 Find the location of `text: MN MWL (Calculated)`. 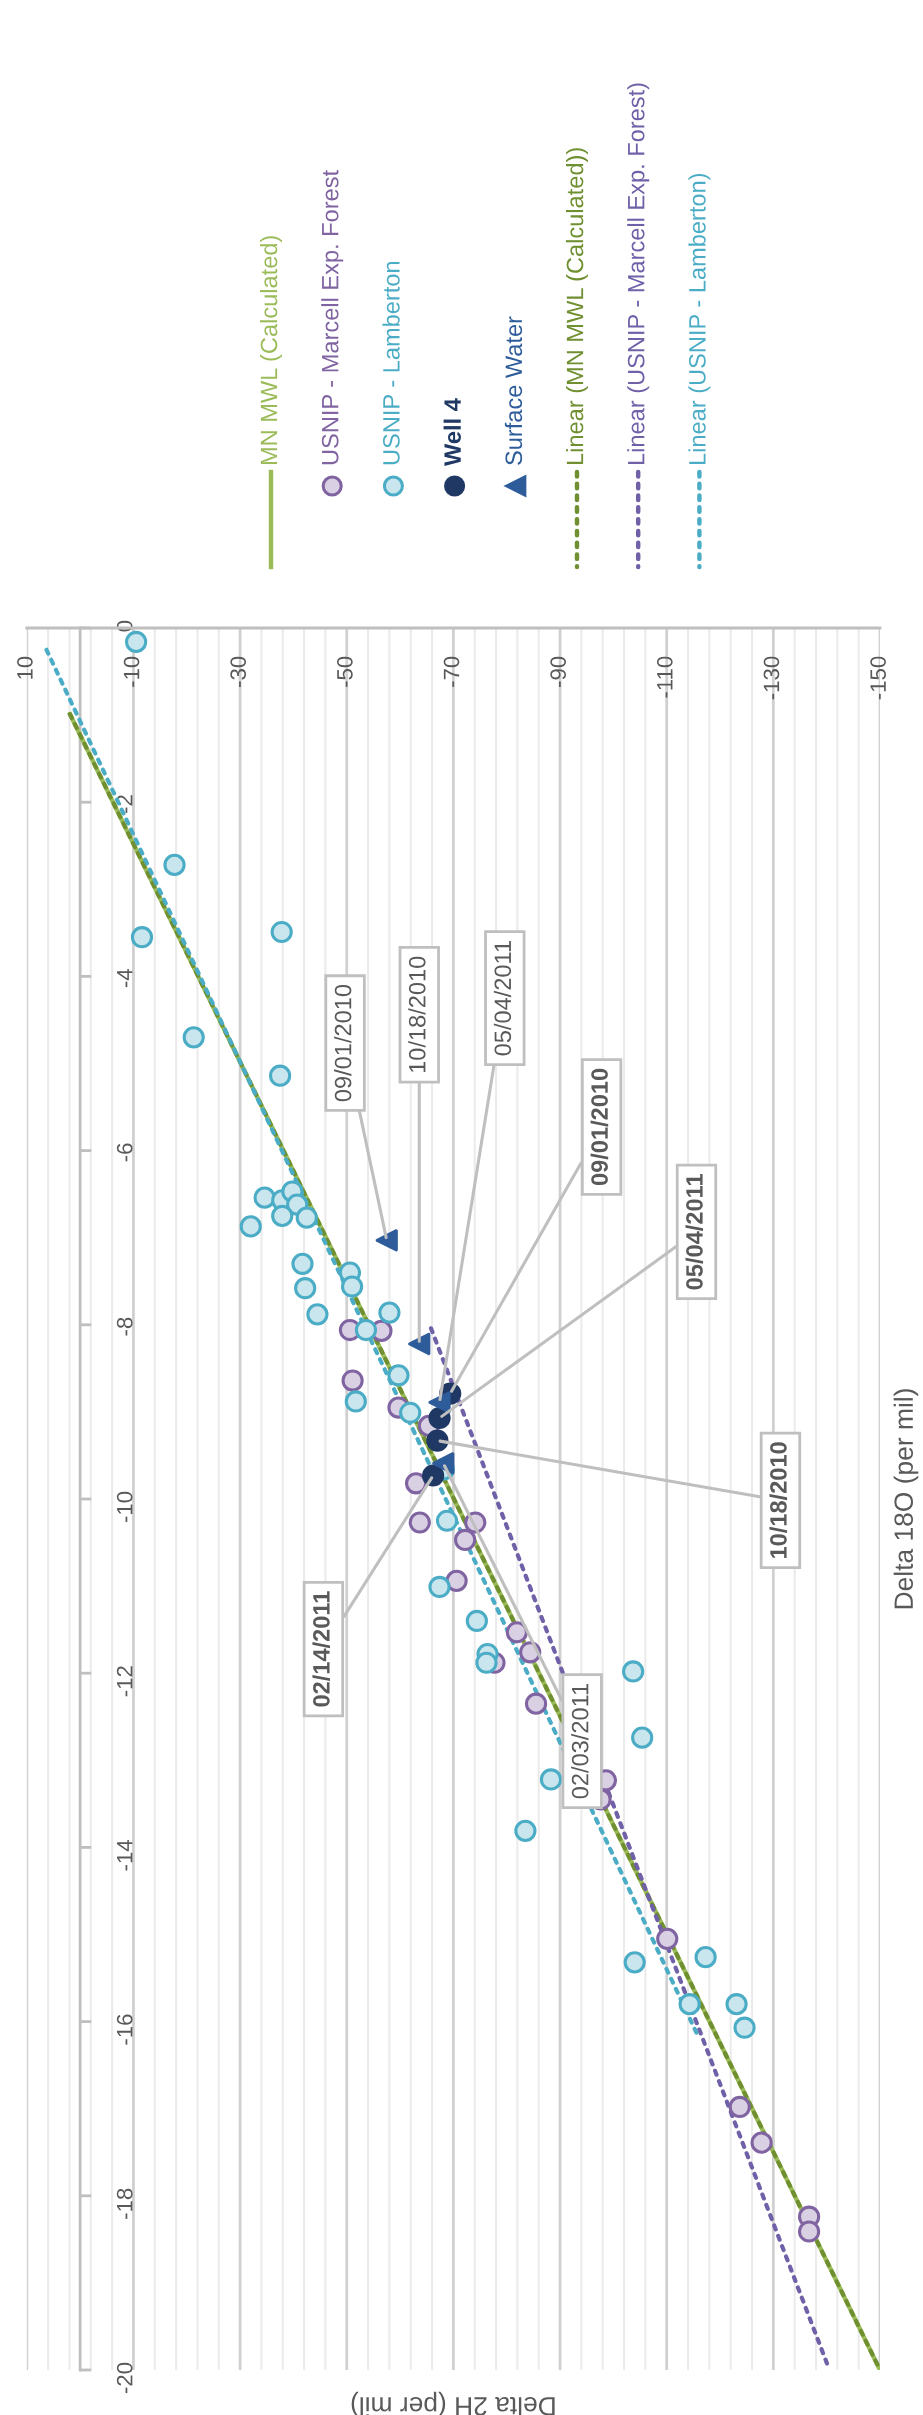

text: MN MWL (Calculated) is located at coordinates (271, 350).